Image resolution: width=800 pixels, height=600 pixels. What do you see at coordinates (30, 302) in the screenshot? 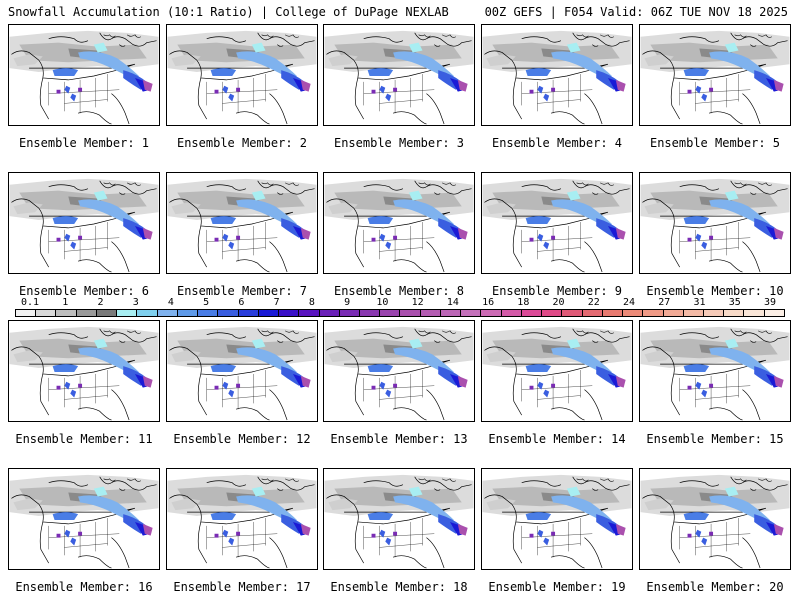
I see `legend-tick-label: 0.1` at bounding box center [30, 302].